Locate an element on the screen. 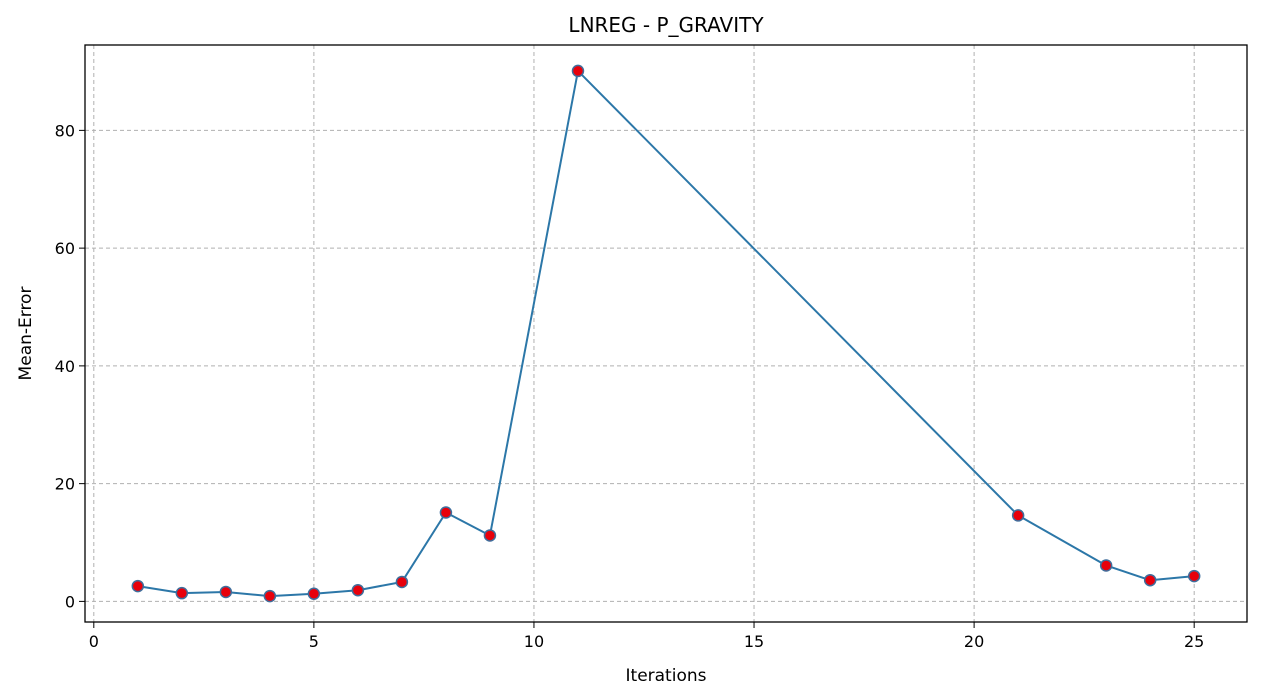 The height and width of the screenshot is (700, 1262). x-tick-label: 20 is located at coordinates (974, 641).